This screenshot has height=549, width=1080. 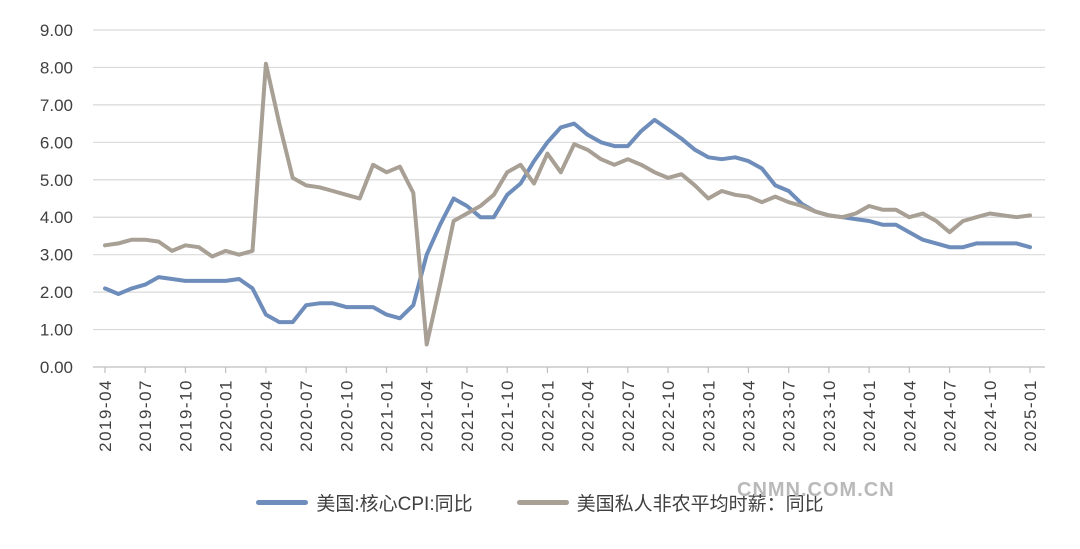 What do you see at coordinates (346, 415) in the screenshot?
I see `x-axis-tick-label: 2020-10` at bounding box center [346, 415].